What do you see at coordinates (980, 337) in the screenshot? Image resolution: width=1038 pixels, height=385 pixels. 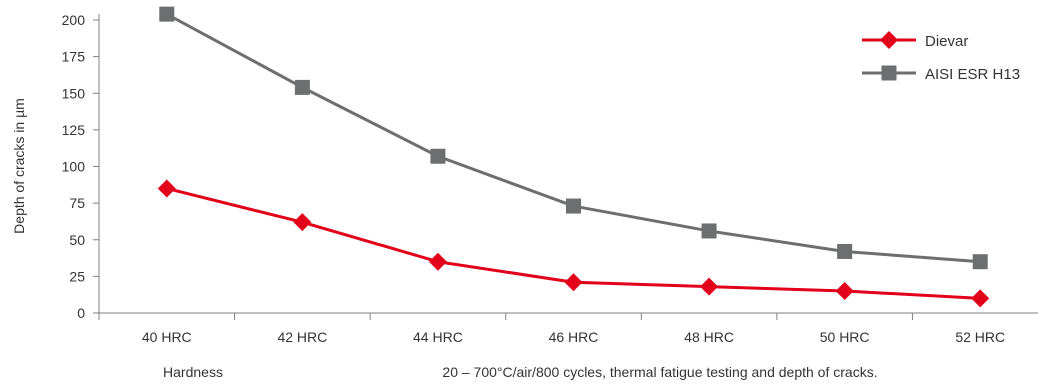 I see `x-tick-label: 52 HRC` at bounding box center [980, 337].